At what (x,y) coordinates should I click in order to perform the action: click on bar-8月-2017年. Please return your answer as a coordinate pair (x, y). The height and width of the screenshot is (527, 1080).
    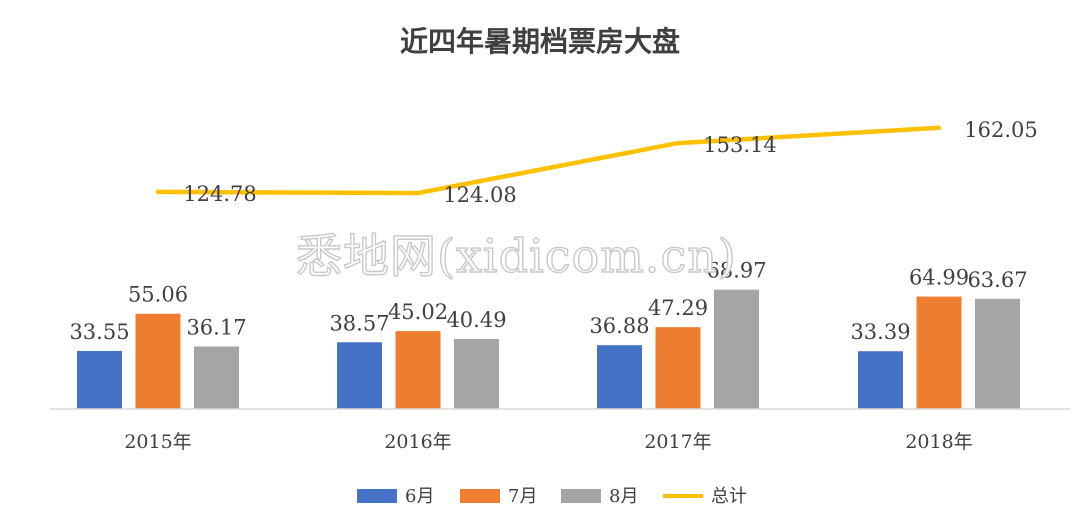
    Looking at the image, I should click on (736, 349).